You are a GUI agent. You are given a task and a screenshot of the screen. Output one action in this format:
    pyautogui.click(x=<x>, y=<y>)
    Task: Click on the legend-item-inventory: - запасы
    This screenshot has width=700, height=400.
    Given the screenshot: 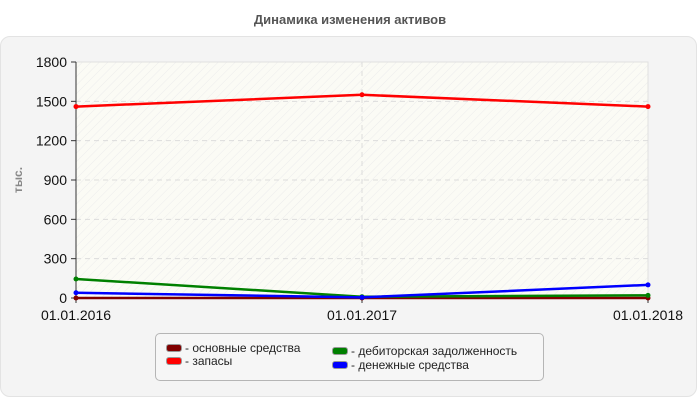 What is the action you would take?
    pyautogui.click(x=199, y=361)
    